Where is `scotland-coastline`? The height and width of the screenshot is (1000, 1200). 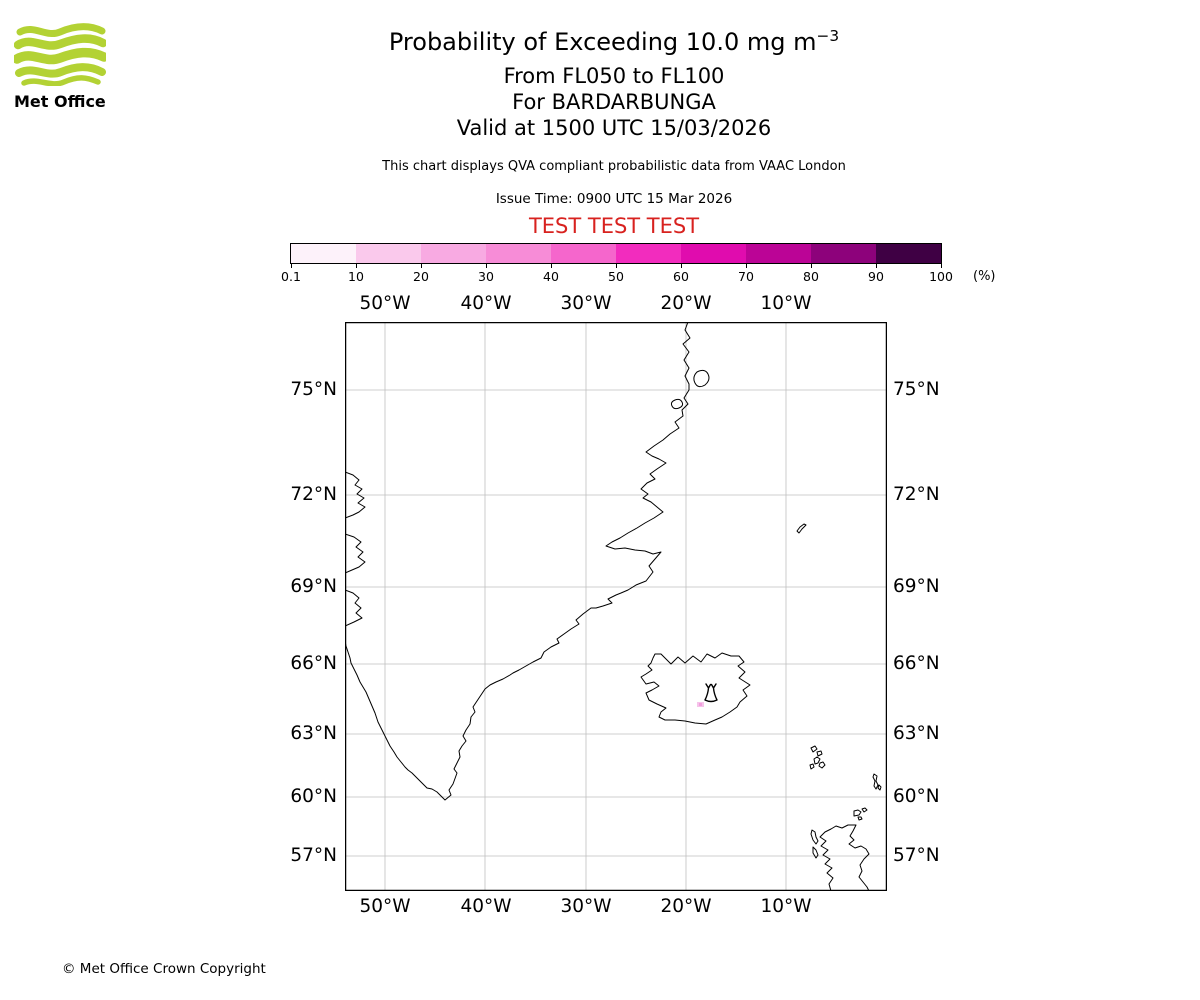 scotland-coastline is located at coordinates (844, 857).